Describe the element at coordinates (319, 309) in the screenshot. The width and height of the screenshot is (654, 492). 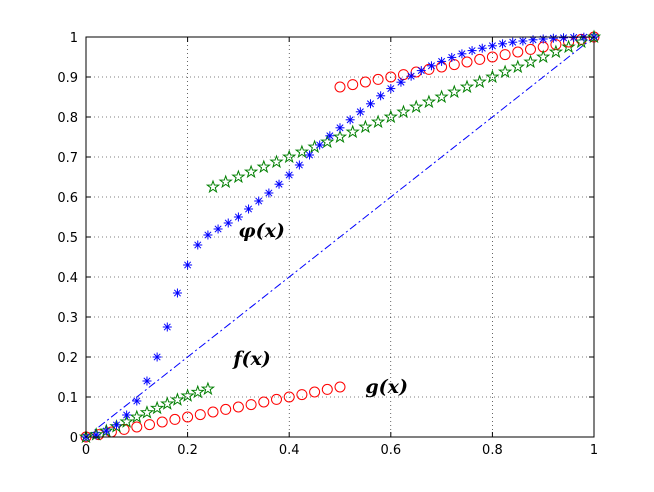
I see `annotations: φ(x) f(x) g(x)` at that location.